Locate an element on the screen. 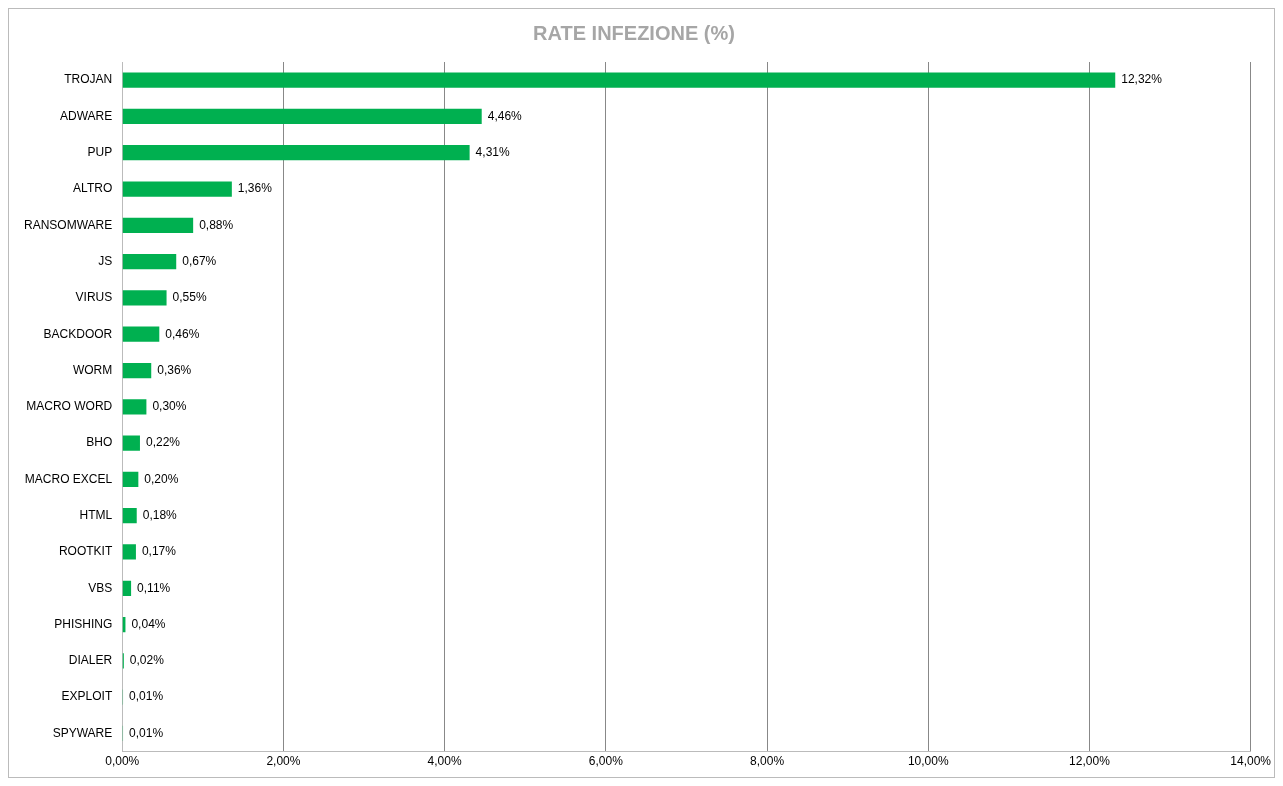  y-tick-label: MACRO EXCEL is located at coordinates (68, 478).